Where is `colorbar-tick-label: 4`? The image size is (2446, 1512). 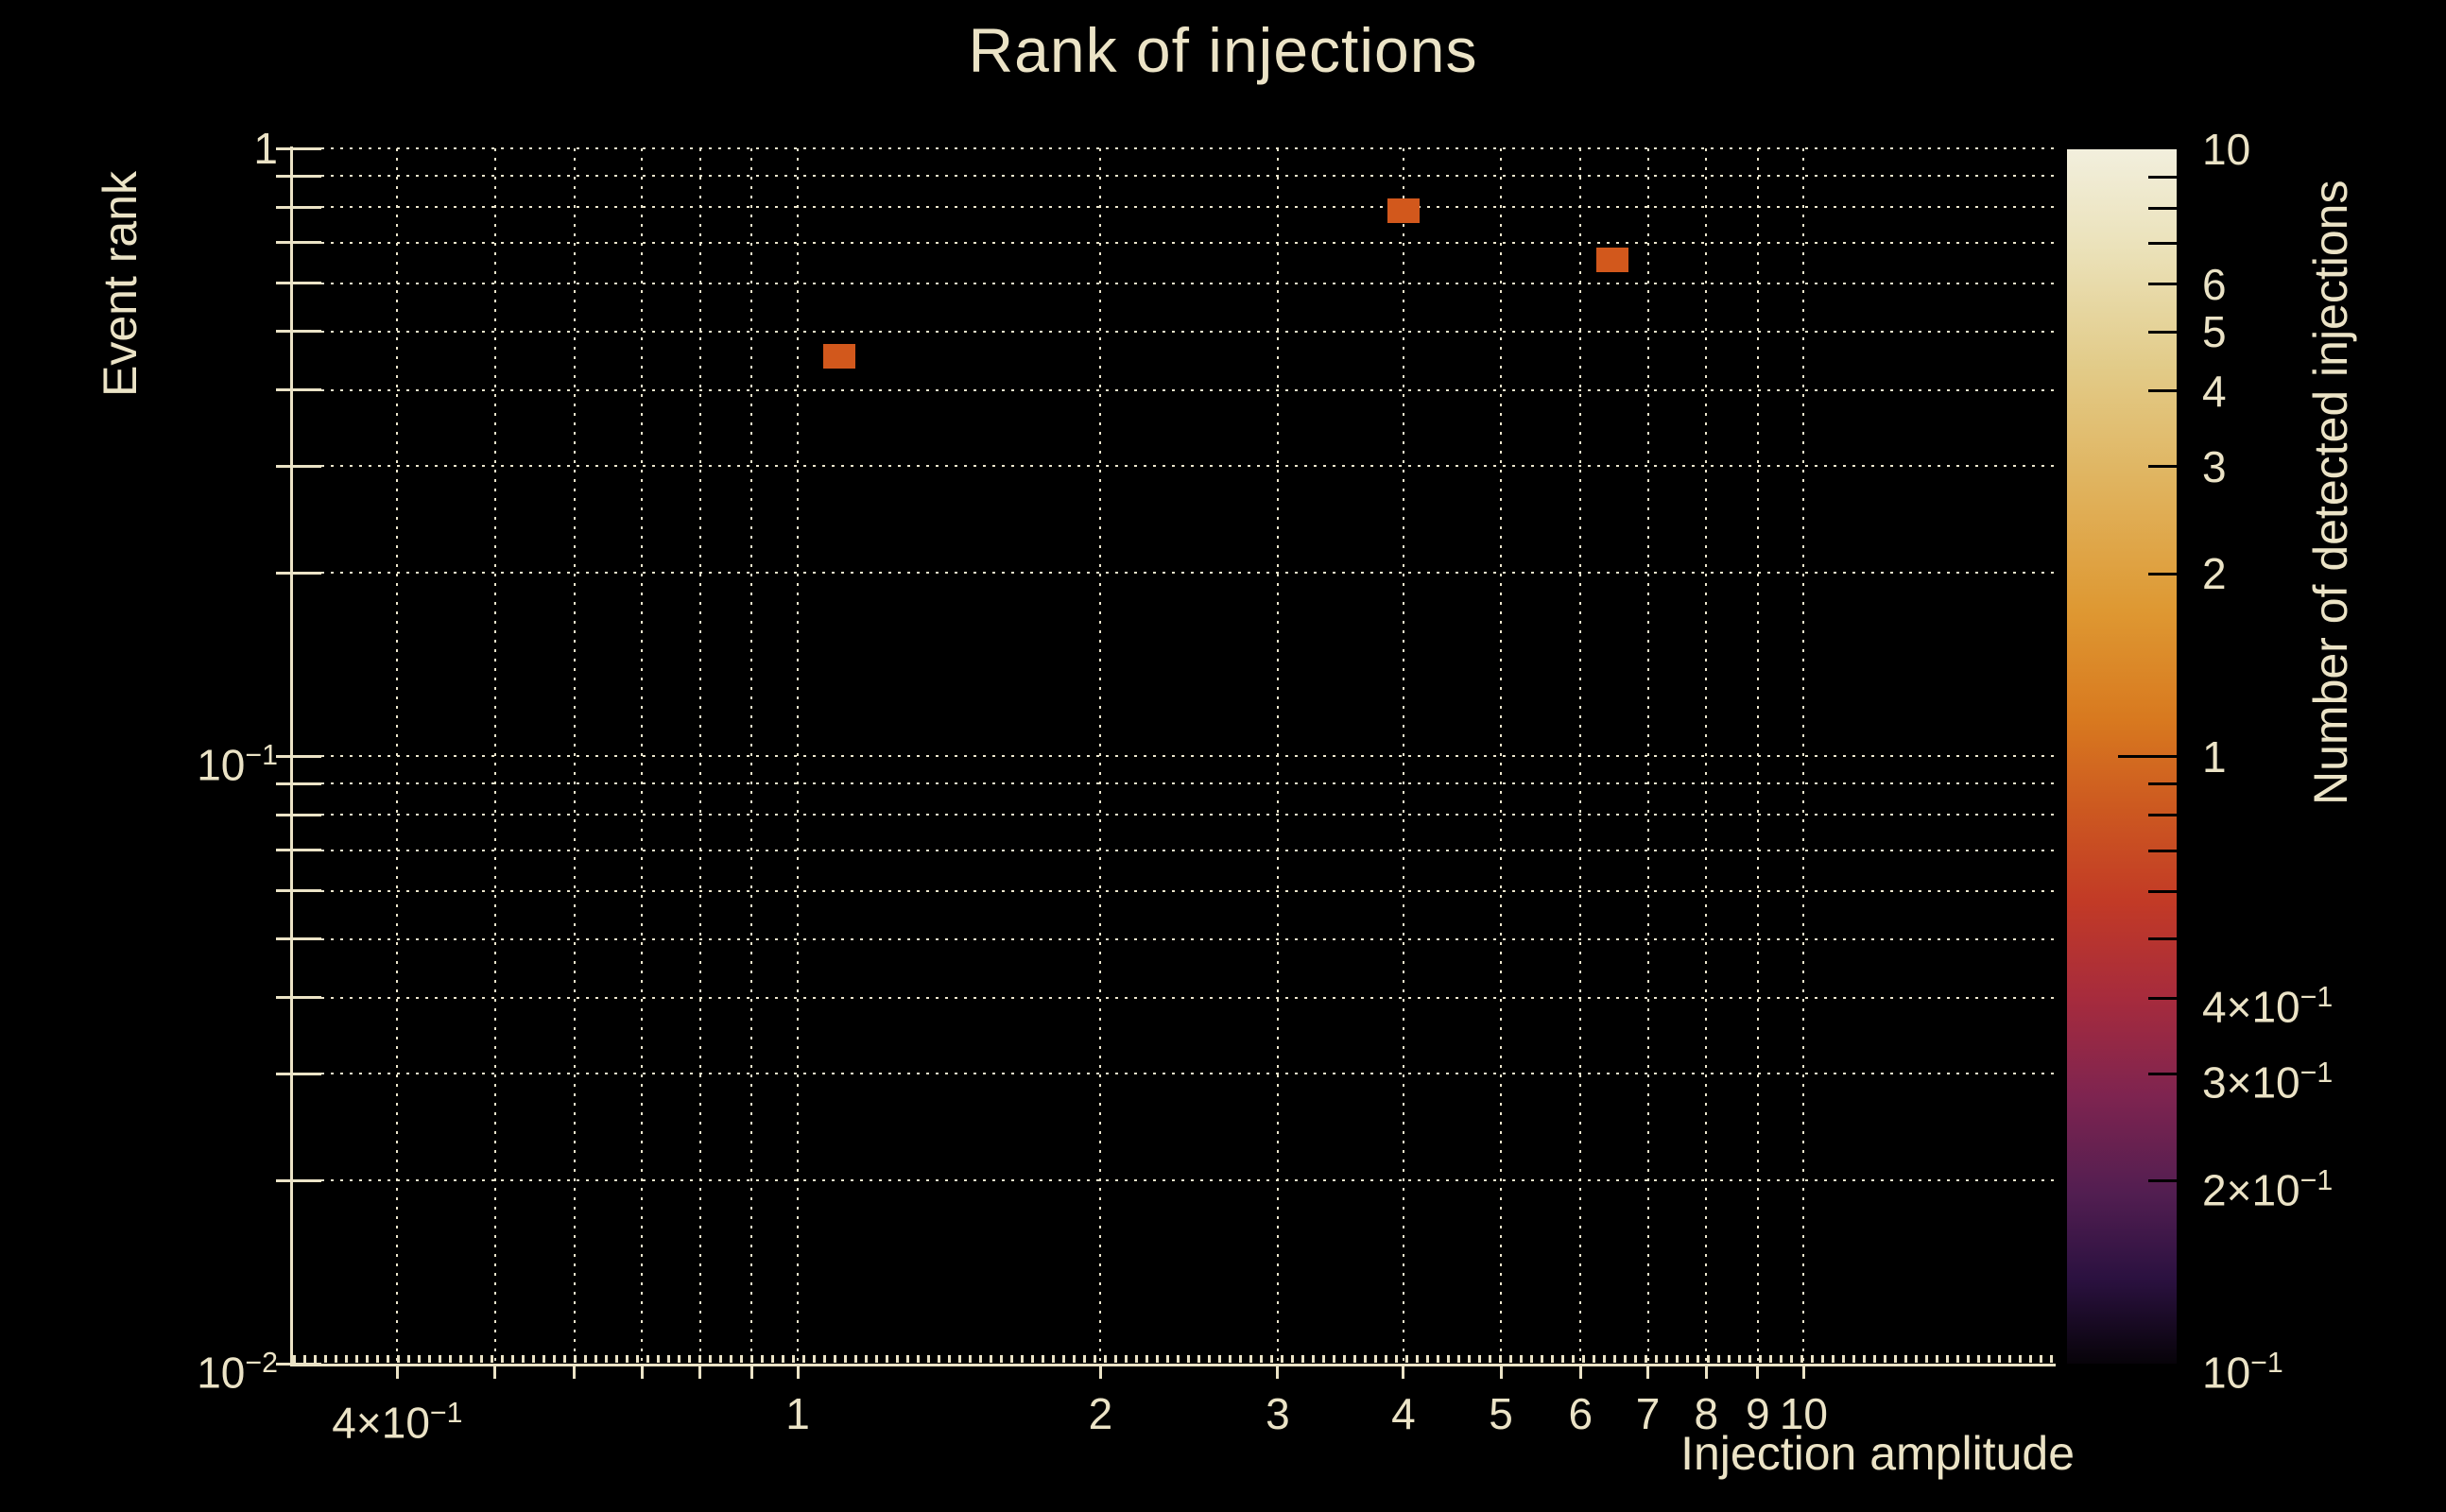 colorbar-tick-label: 4 is located at coordinates (2214, 391).